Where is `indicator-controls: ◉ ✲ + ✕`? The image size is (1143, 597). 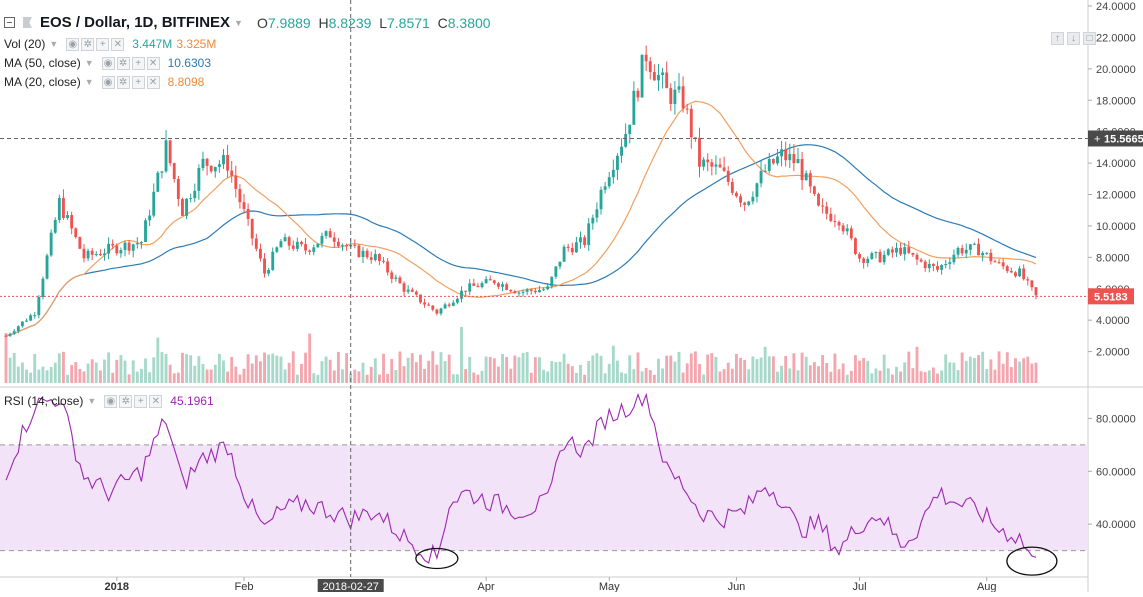
indicator-controls: ◉ ✲ + ✕ is located at coordinates (95, 44).